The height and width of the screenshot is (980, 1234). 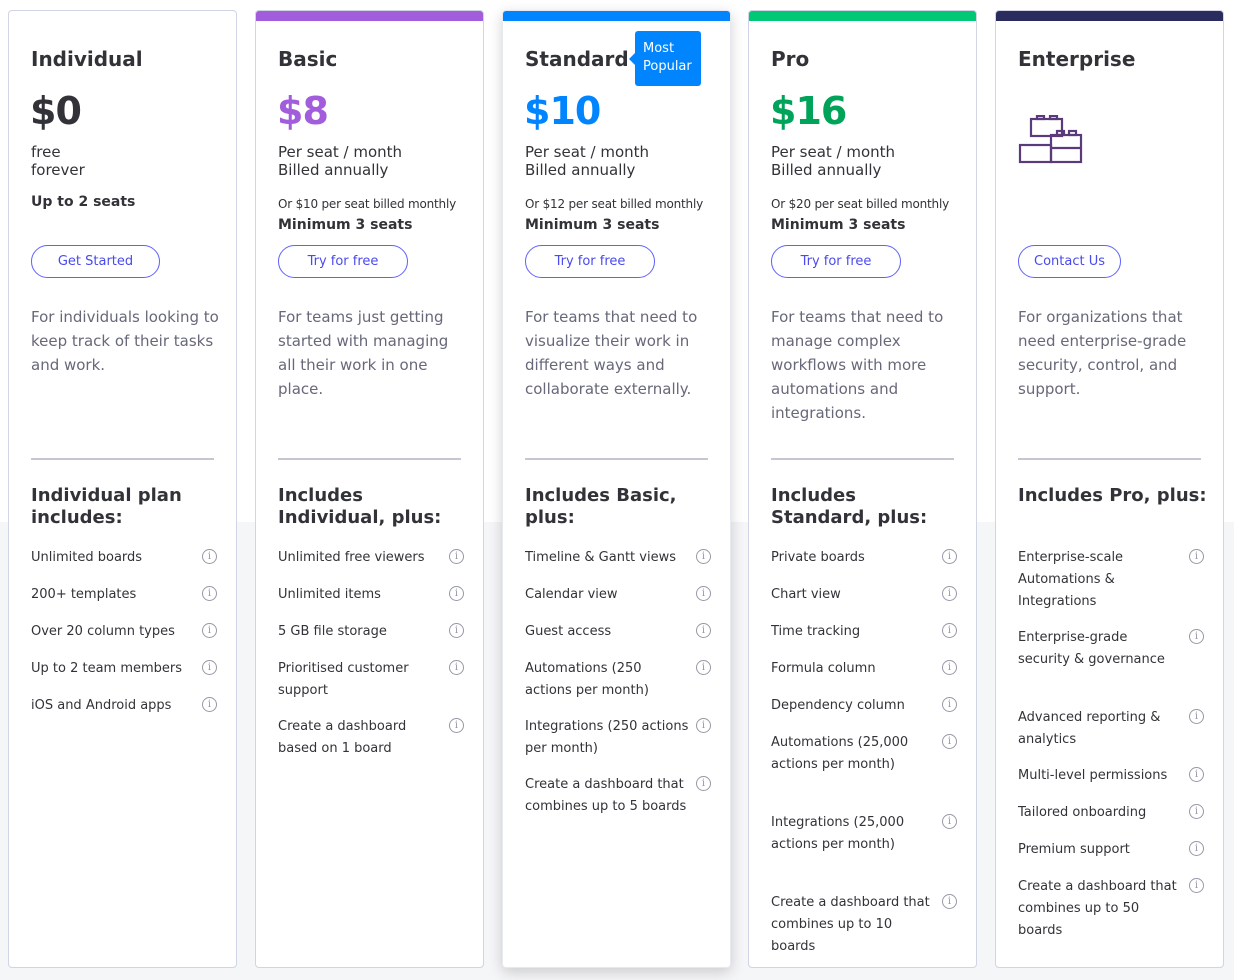 I want to click on feature-label: Tailored onboarding, so click(x=1082, y=812).